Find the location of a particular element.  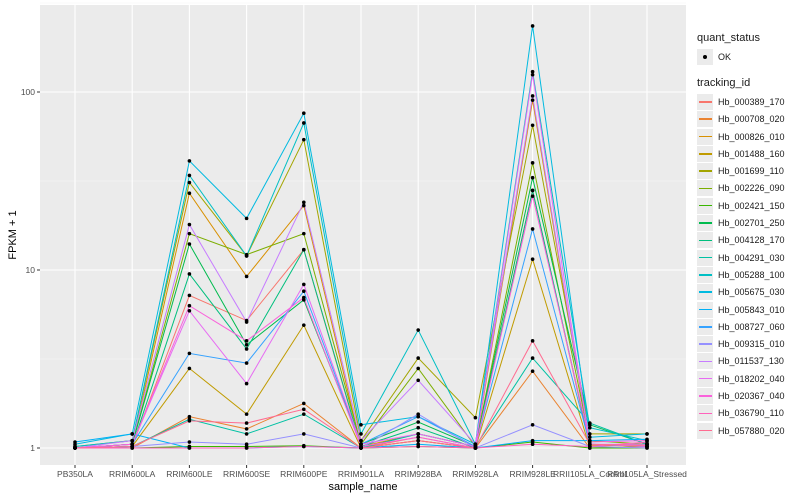

legend-item: Hb_002701_250 is located at coordinates (741, 223).